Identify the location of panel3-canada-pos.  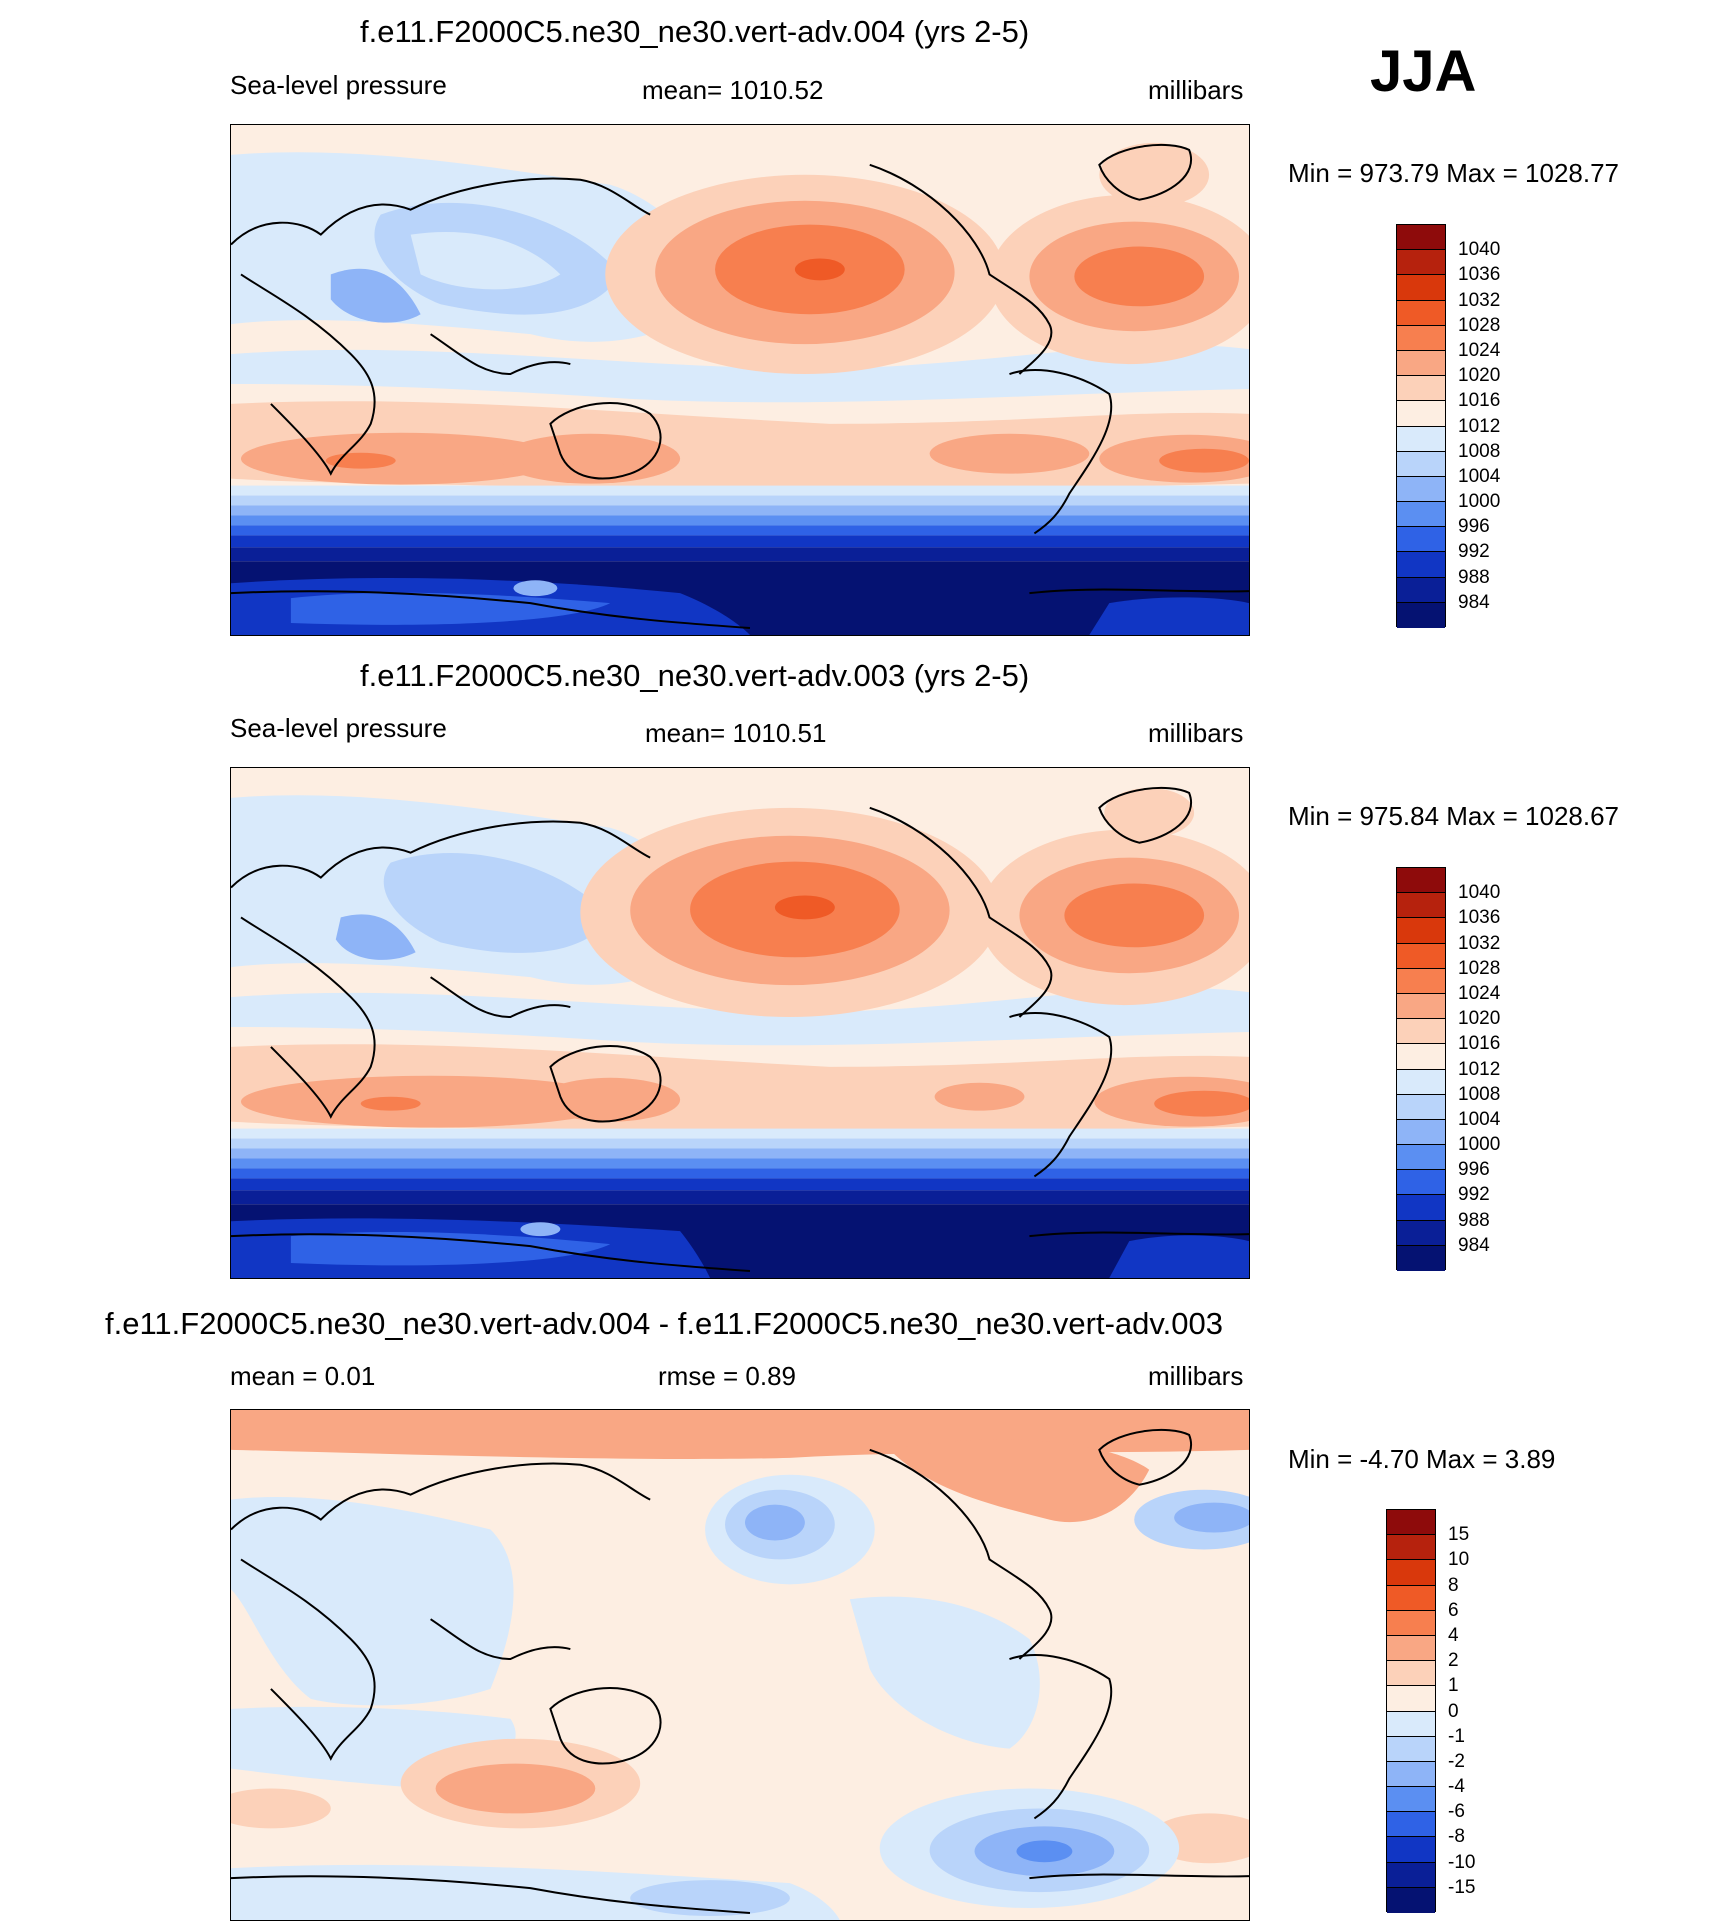
(1019, 1481).